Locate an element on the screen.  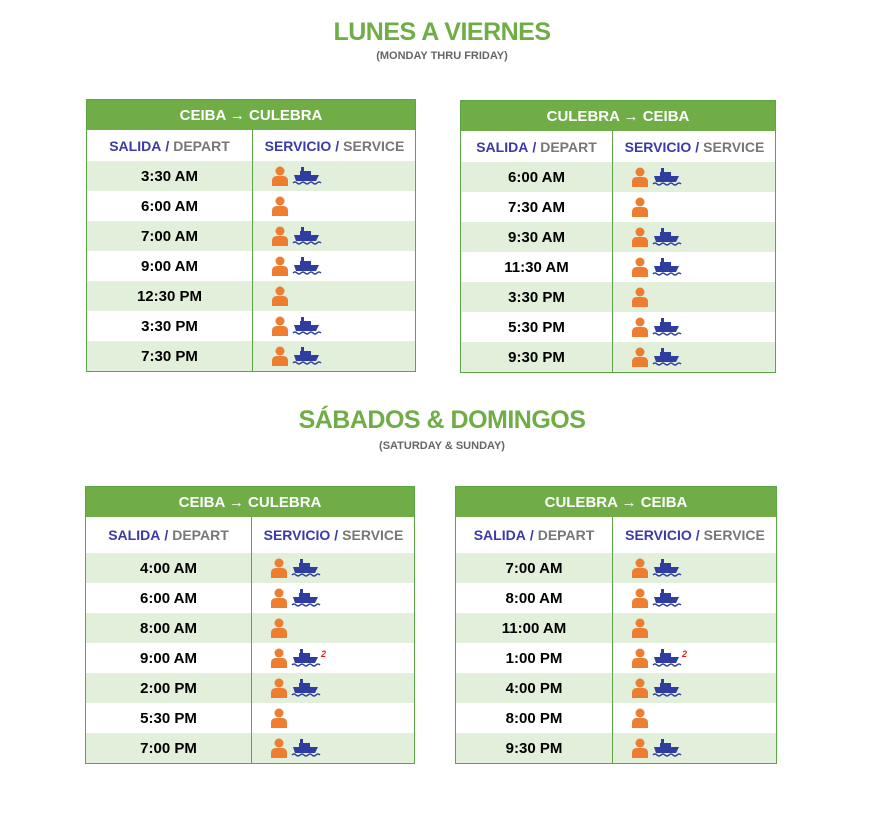
header-en: SERVICE is located at coordinates (374, 145).